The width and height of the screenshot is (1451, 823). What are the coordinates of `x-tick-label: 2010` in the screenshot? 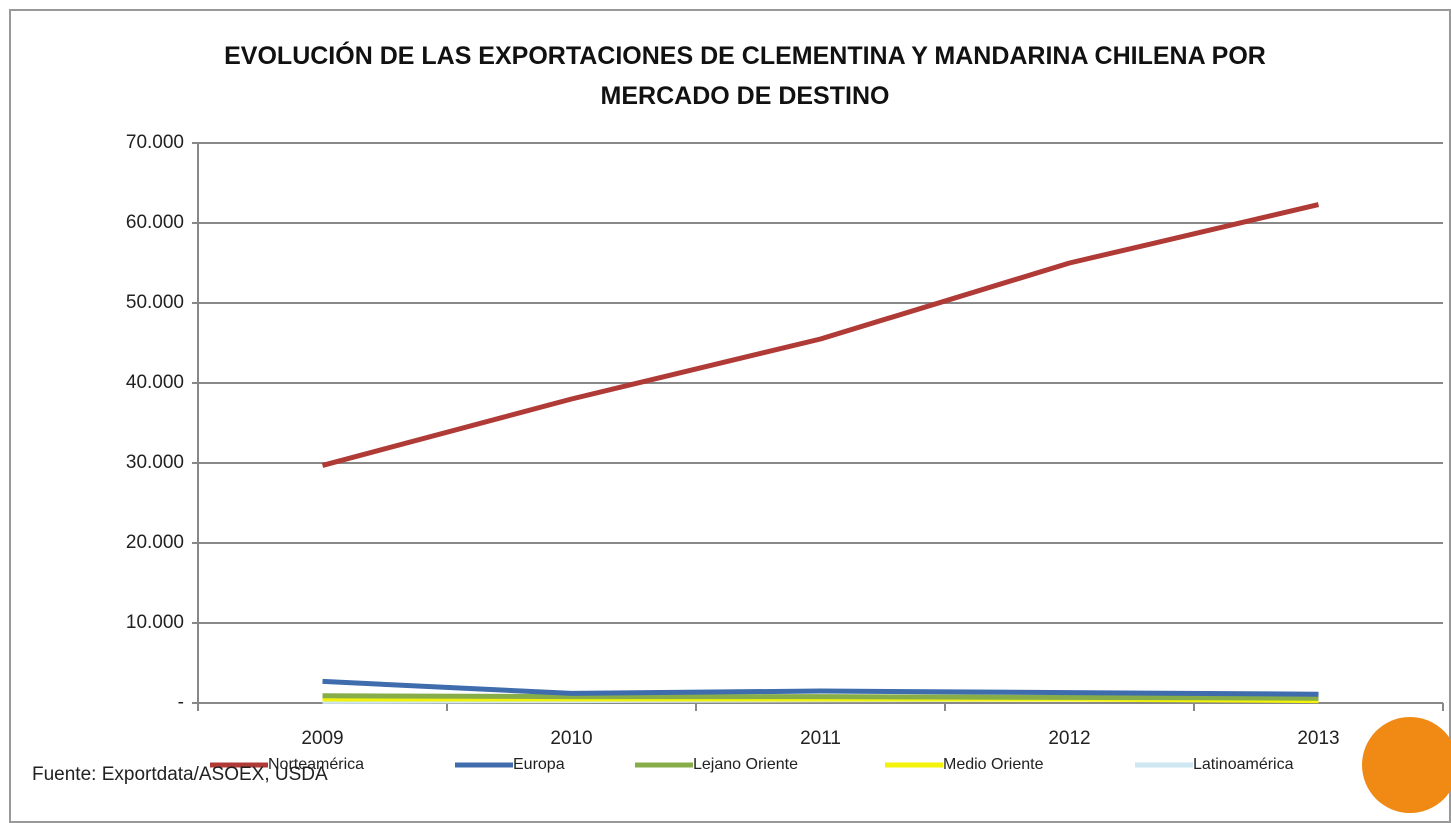 It's located at (571, 738).